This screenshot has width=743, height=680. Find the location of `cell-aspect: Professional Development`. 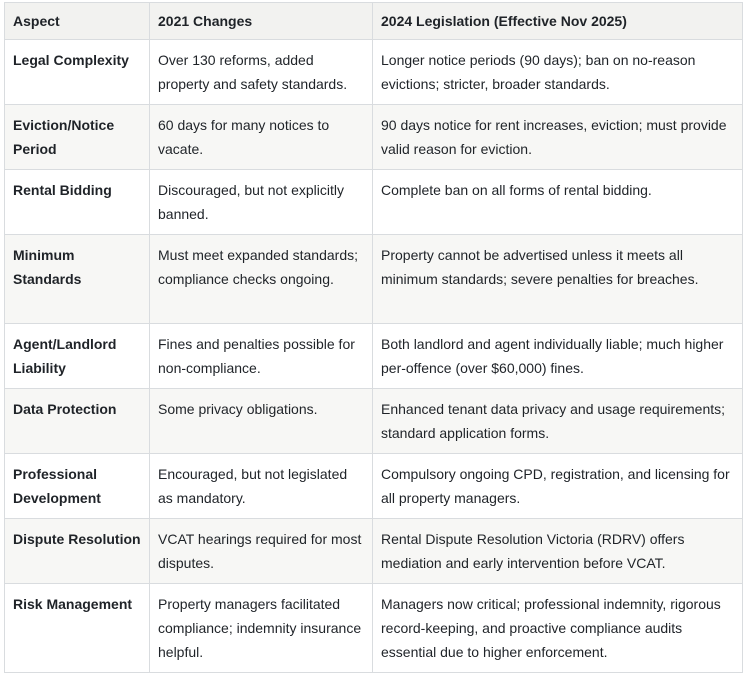

cell-aspect: Professional Development is located at coordinates (77, 486).